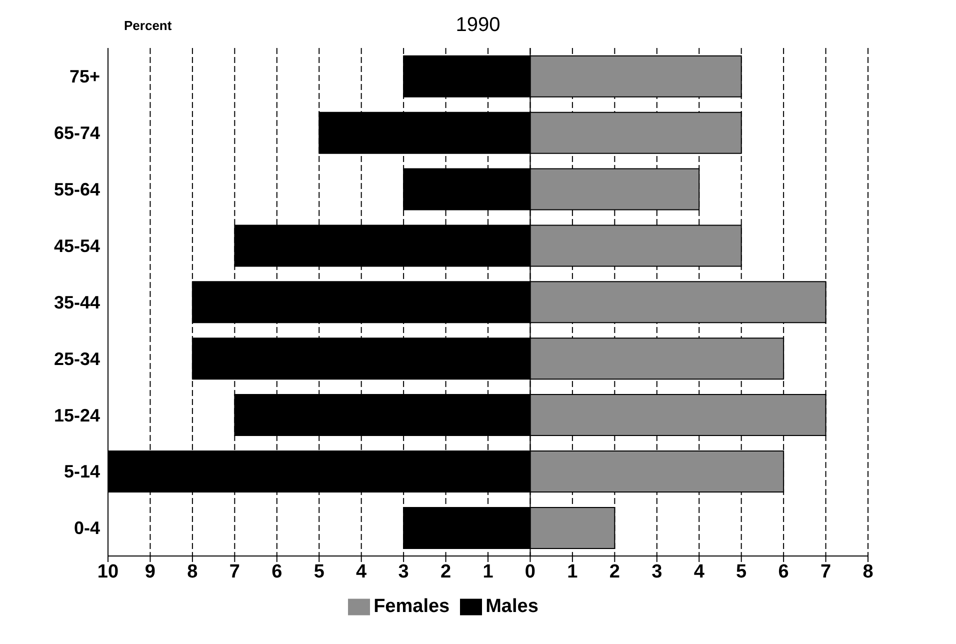 The image size is (956, 644). I want to click on x-tick-label: 0, so click(530, 571).